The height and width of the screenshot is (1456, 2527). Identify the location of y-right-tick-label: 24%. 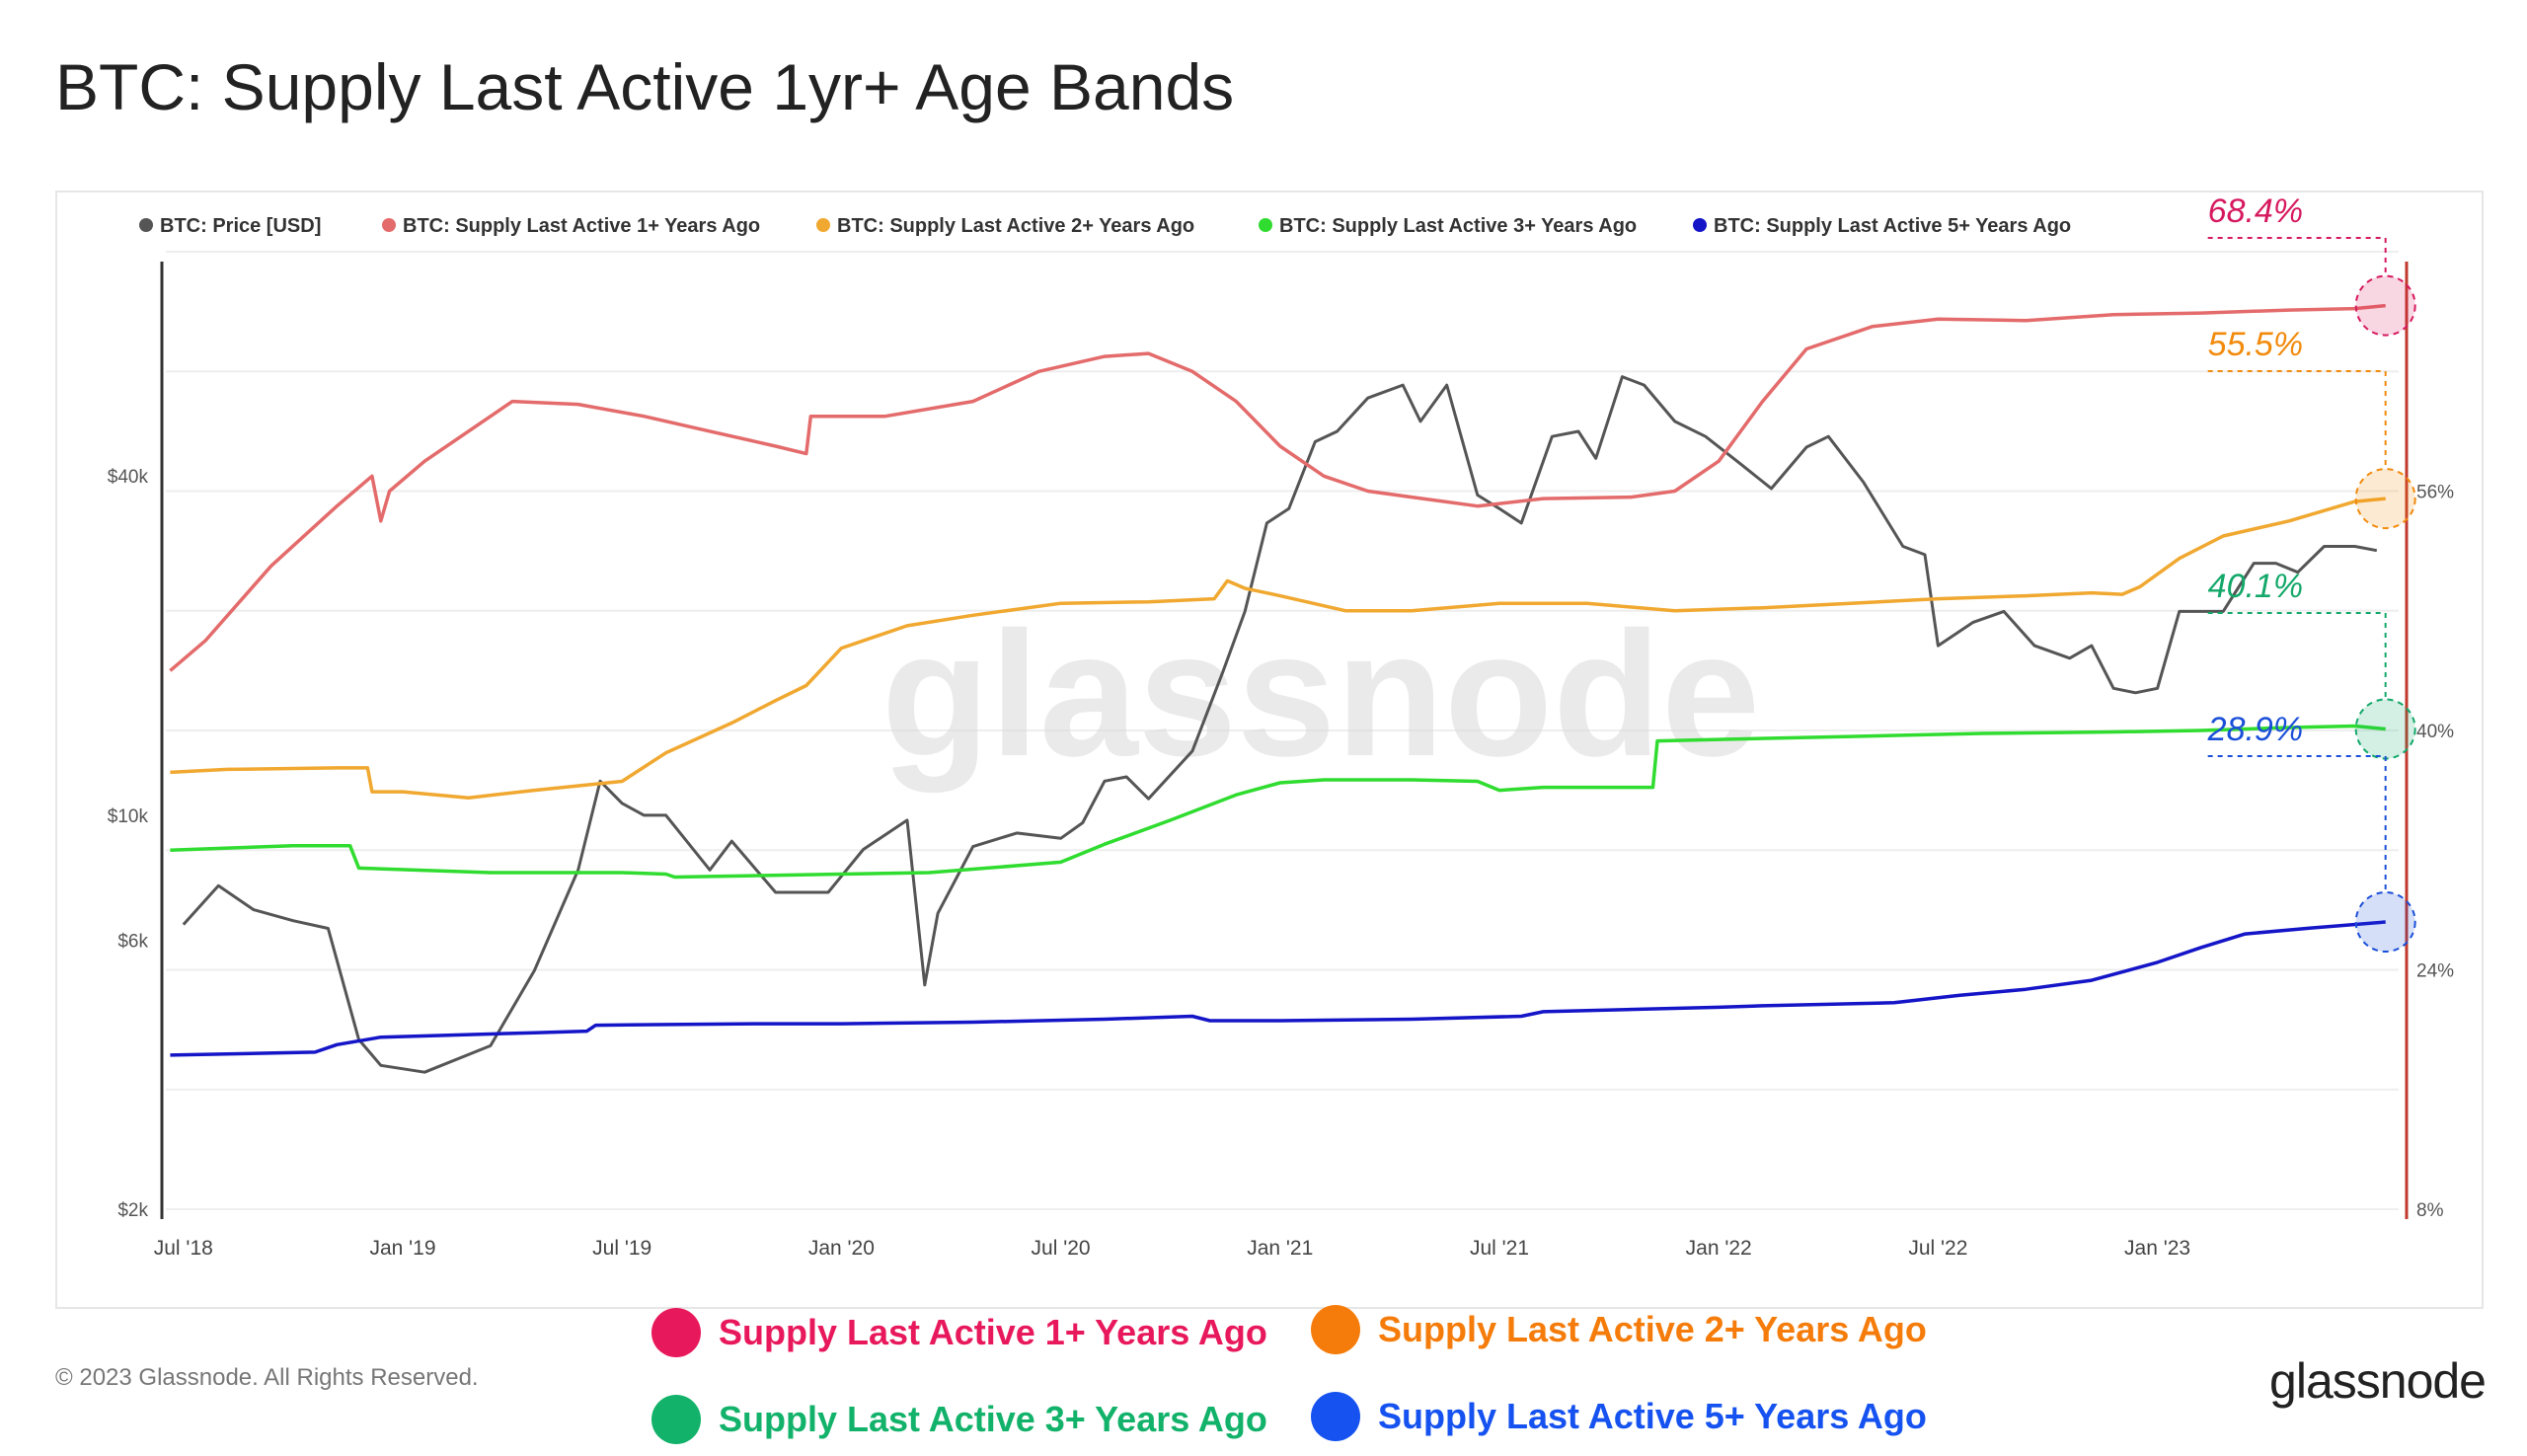
(2435, 971).